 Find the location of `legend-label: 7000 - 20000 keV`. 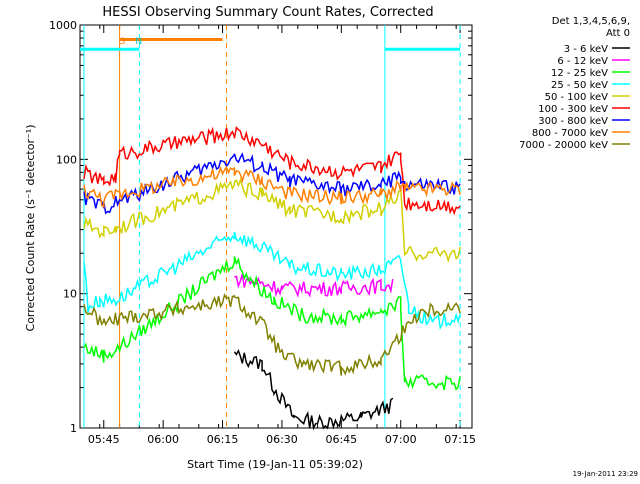

legend-label: 7000 - 20000 keV is located at coordinates (563, 145).